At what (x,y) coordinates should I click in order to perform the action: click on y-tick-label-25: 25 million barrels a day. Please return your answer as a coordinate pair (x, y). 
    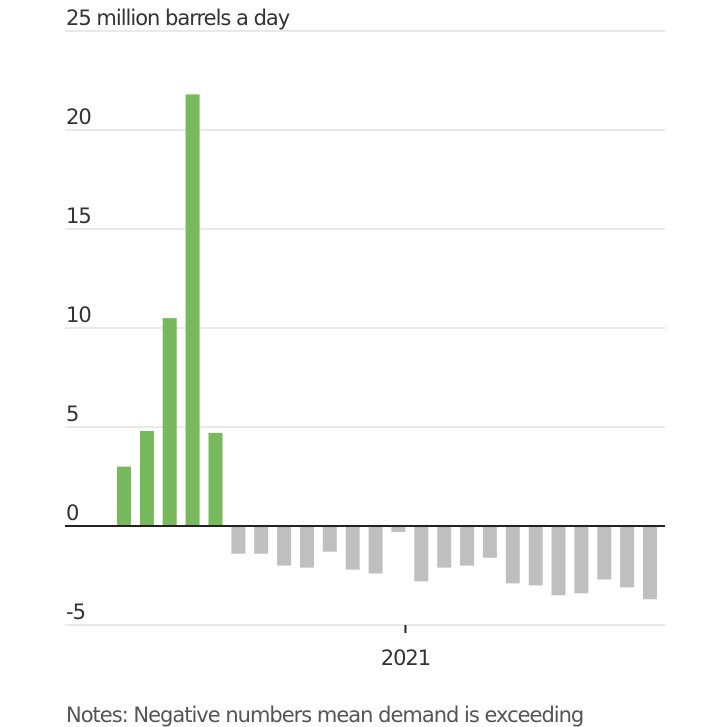
    Looking at the image, I should click on (178, 18).